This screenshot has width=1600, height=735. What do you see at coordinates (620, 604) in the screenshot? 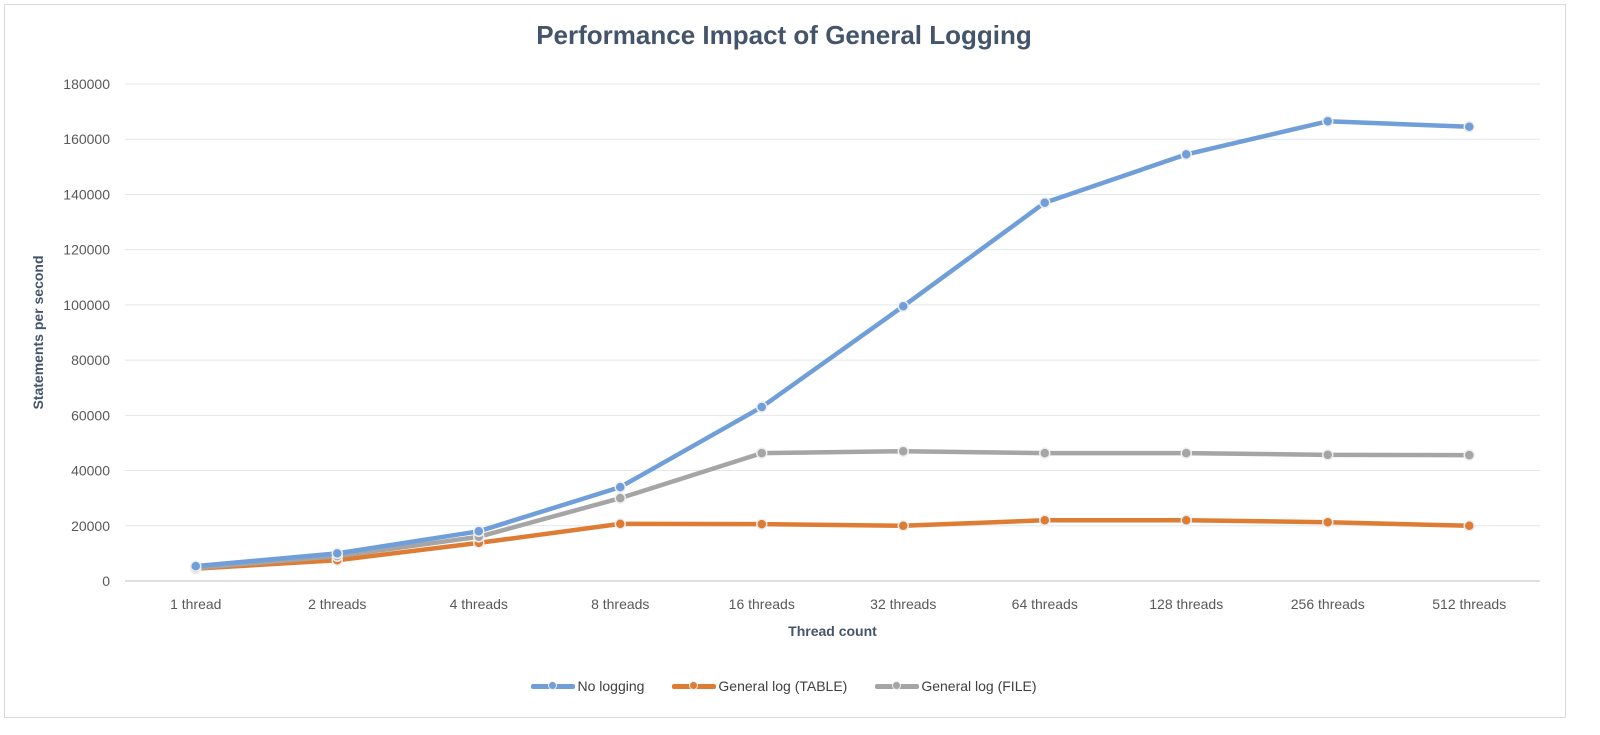
I see `x-tick-label: 8 threads` at bounding box center [620, 604].